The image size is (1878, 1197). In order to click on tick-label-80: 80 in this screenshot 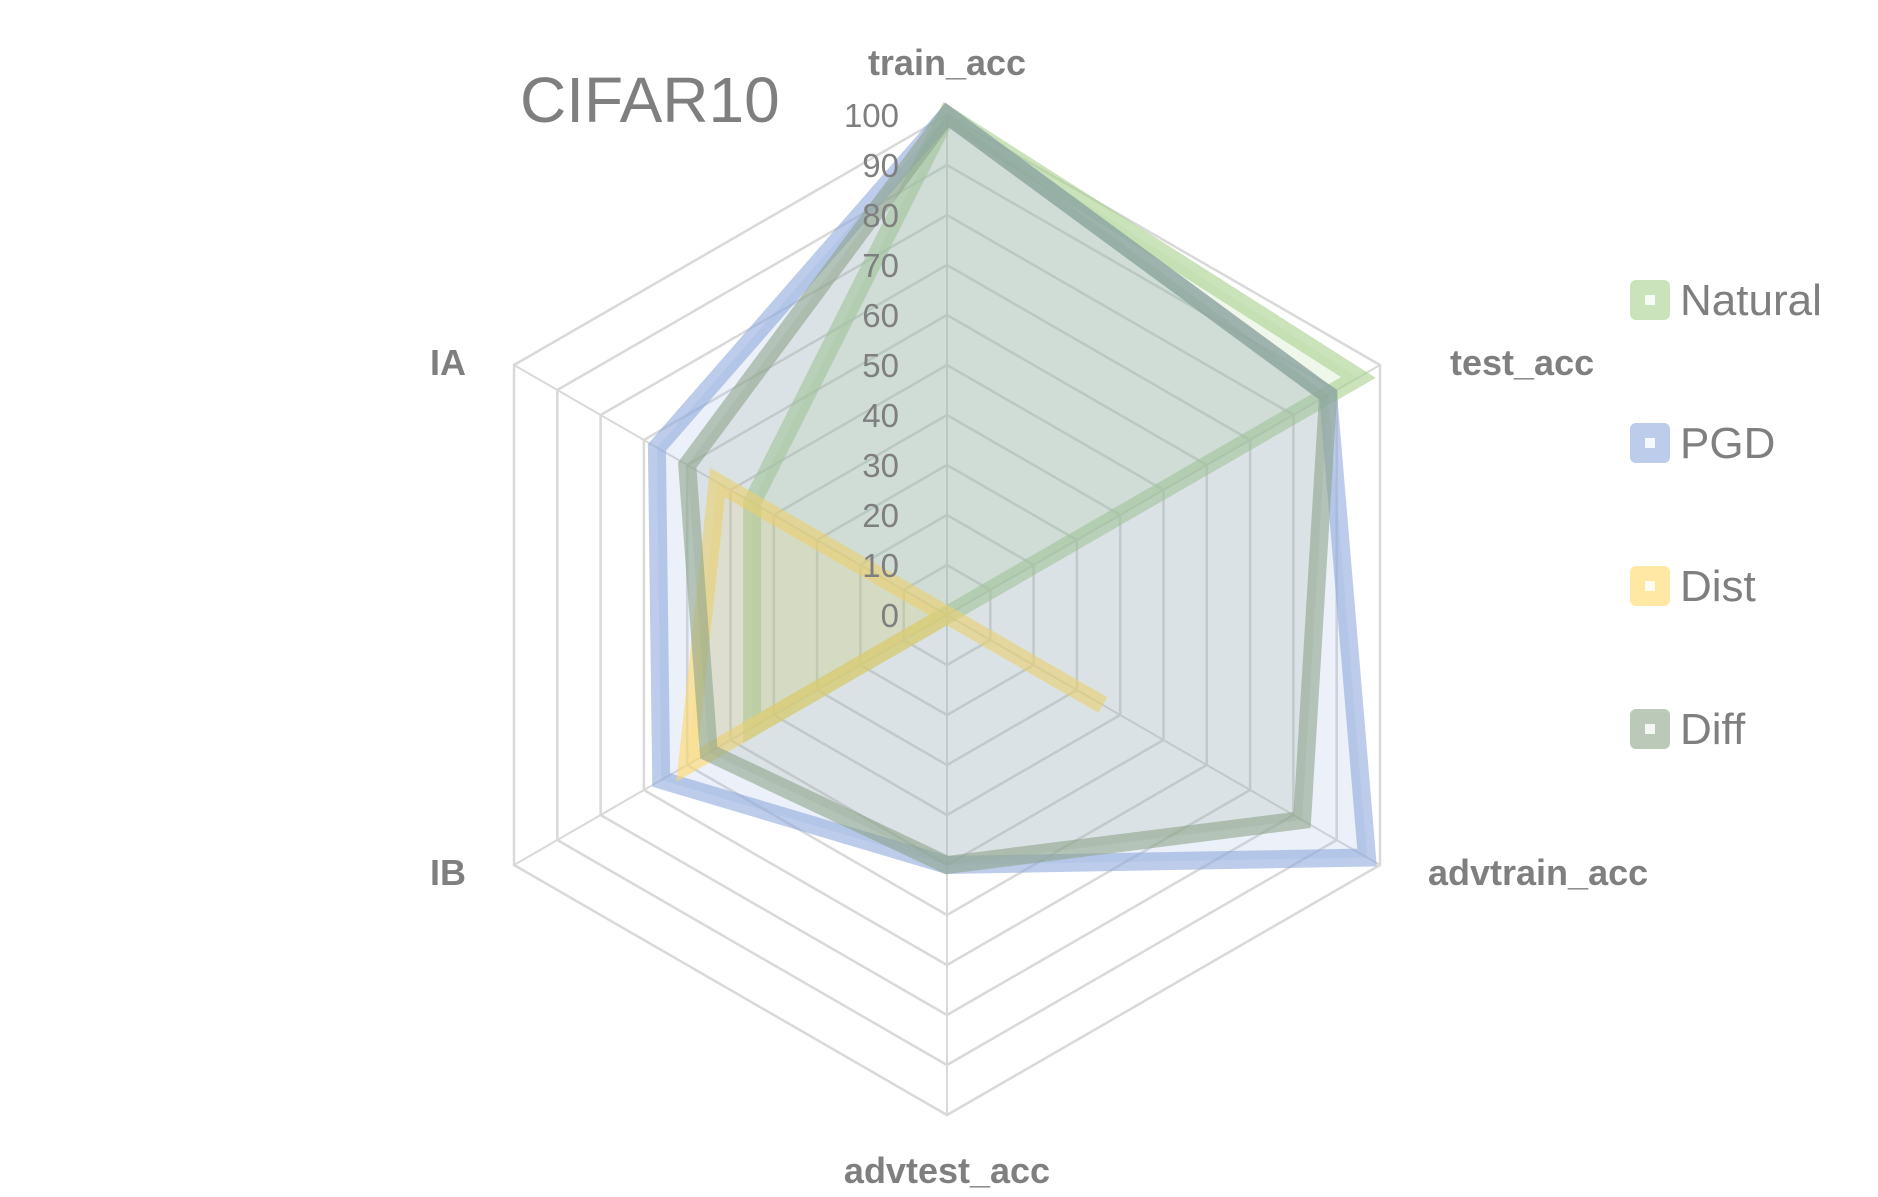, I will do `click(880, 215)`.